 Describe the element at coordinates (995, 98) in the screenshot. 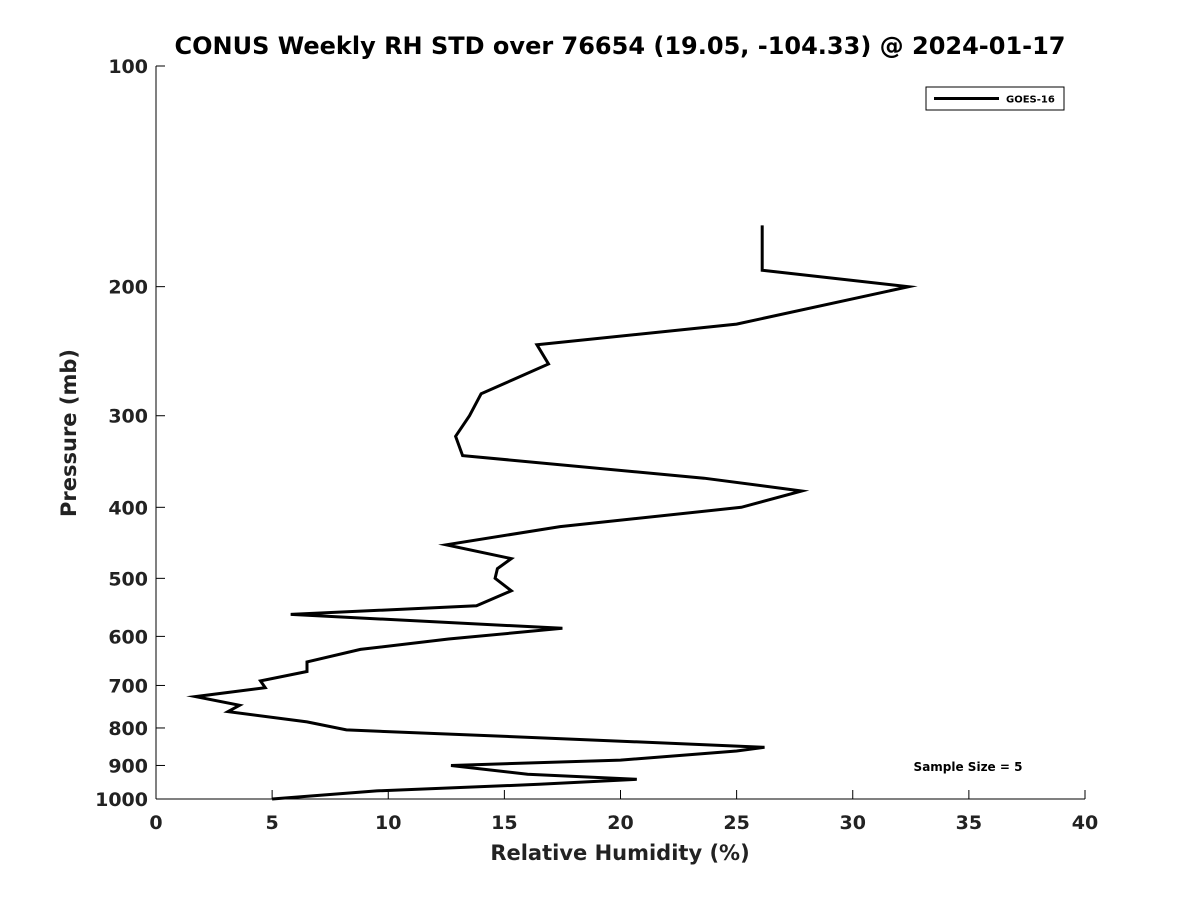

I see `legend: GOES-16` at that location.